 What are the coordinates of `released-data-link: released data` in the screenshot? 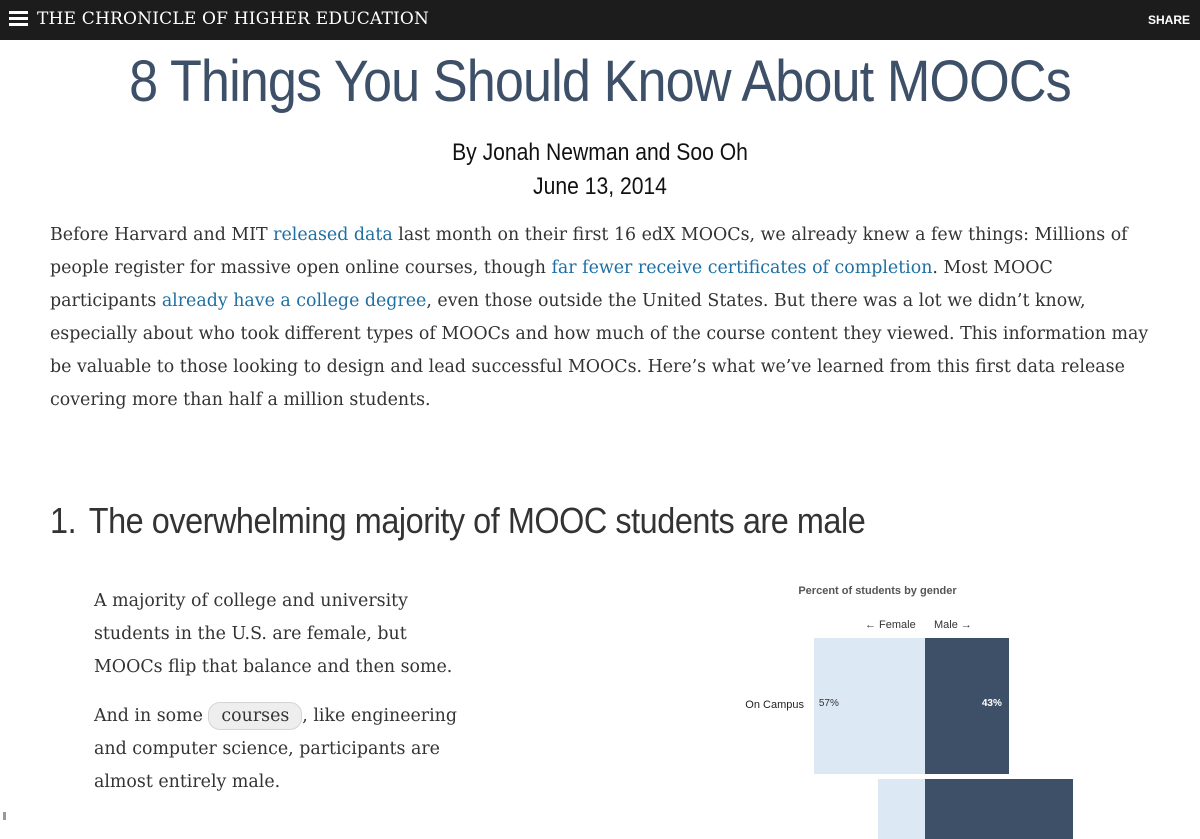 It's located at (333, 235).